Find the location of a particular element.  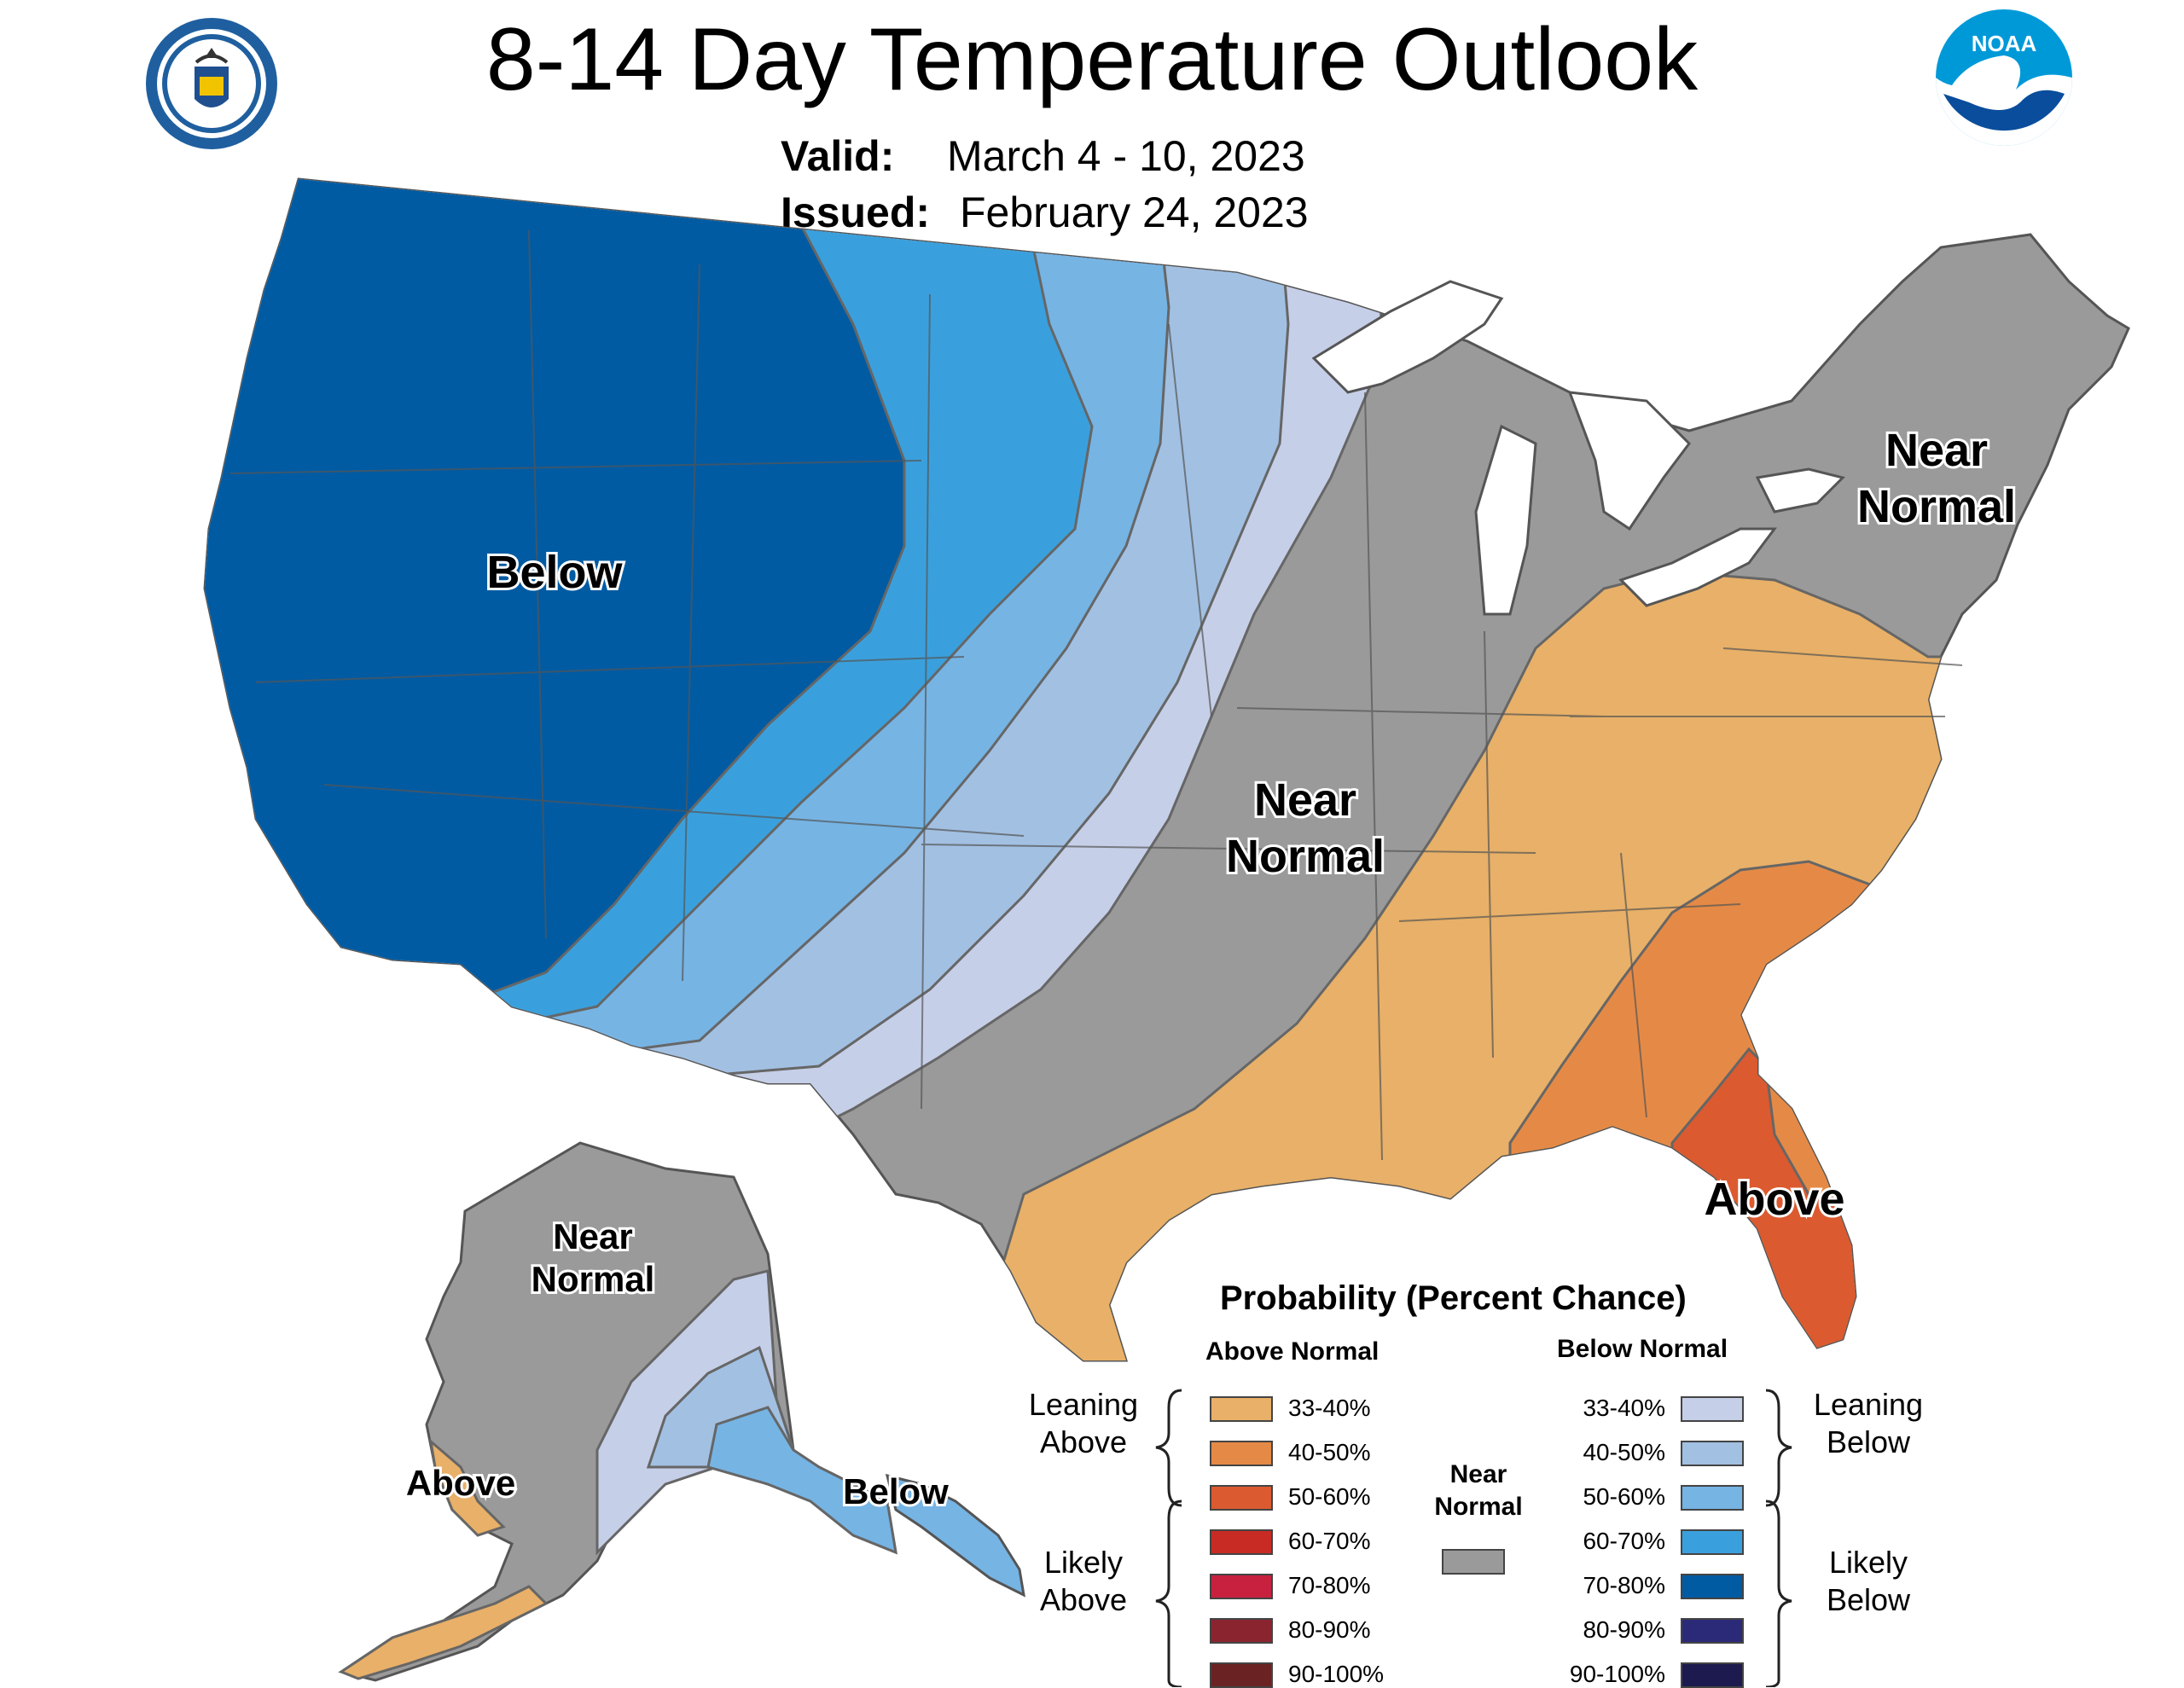

legend-above-range: 50-60% is located at coordinates (1329, 1496).